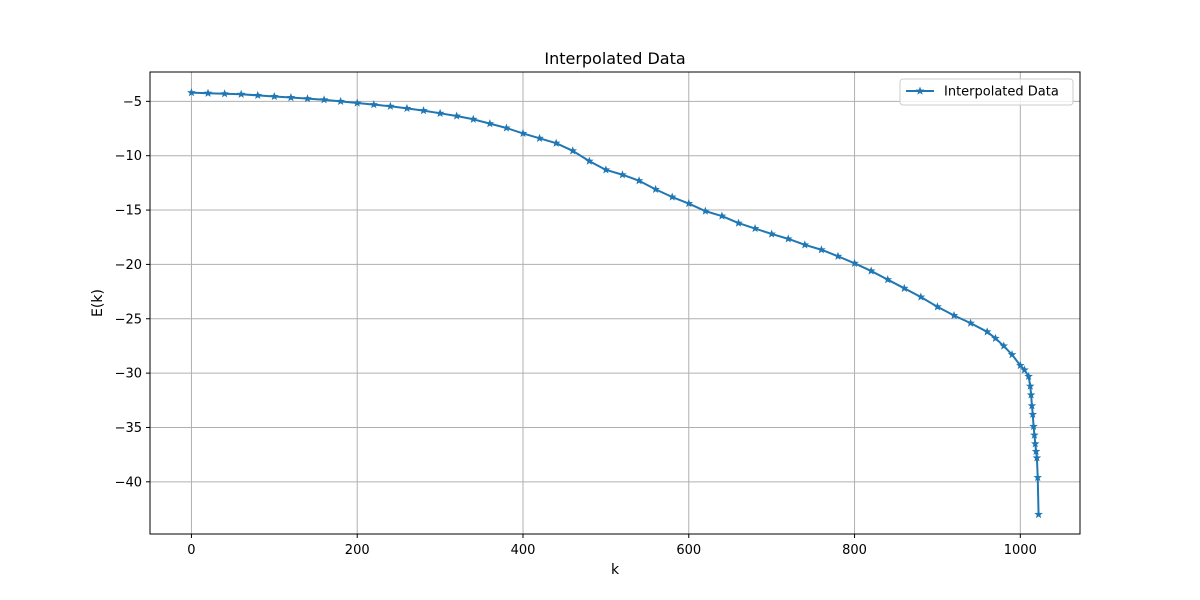  Describe the element at coordinates (1001, 92) in the screenshot. I see `legend-label: Interpolated Data` at that location.